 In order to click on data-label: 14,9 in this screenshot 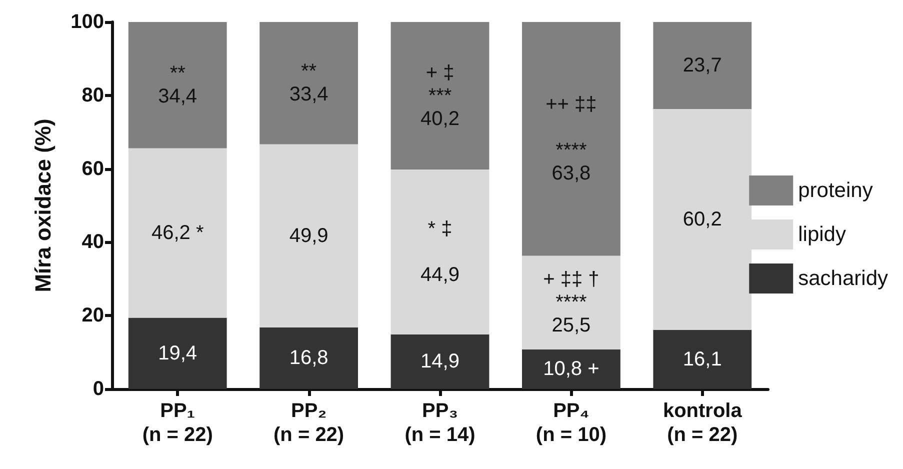, I will do `click(440, 361)`.